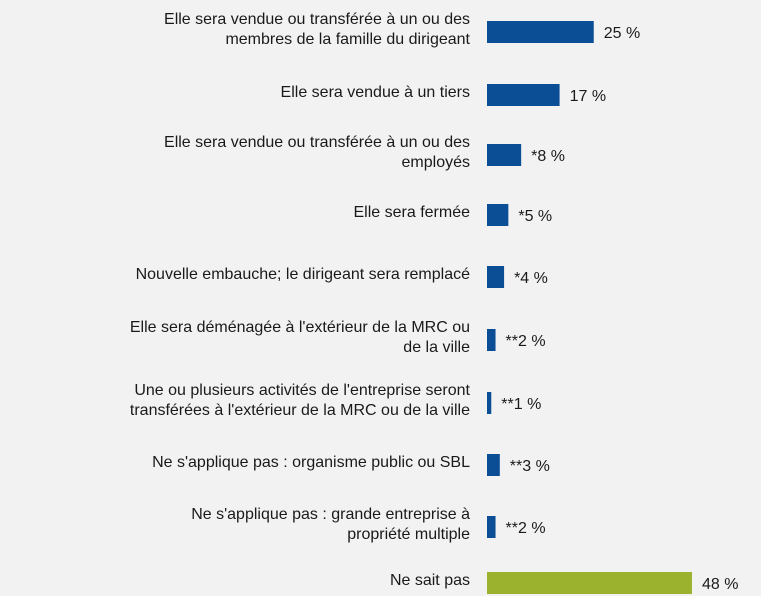  I want to click on category-label: Ne s'applique pas : grande entreprise à, so click(330, 514).